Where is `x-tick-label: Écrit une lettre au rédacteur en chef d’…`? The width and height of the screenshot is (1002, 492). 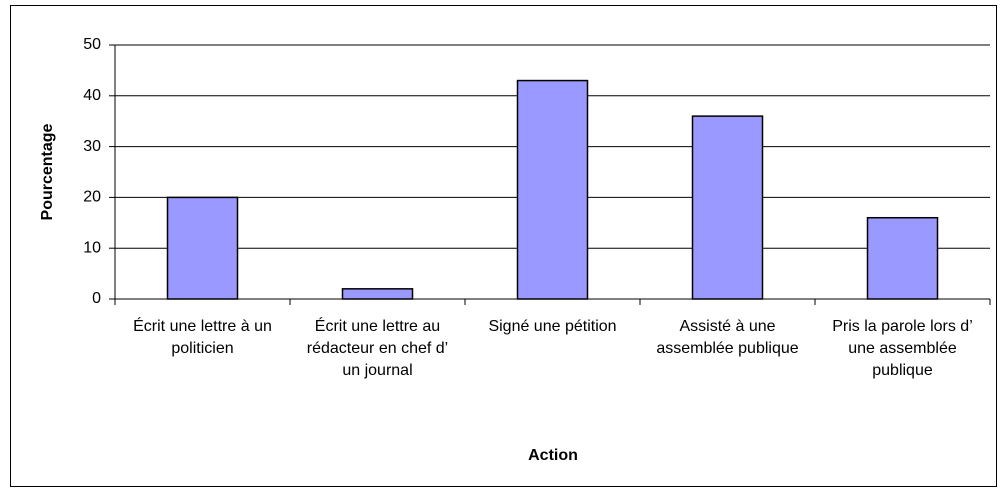
x-tick-label: Écrit une lettre au rédacteur en chef d’… is located at coordinates (377, 348).